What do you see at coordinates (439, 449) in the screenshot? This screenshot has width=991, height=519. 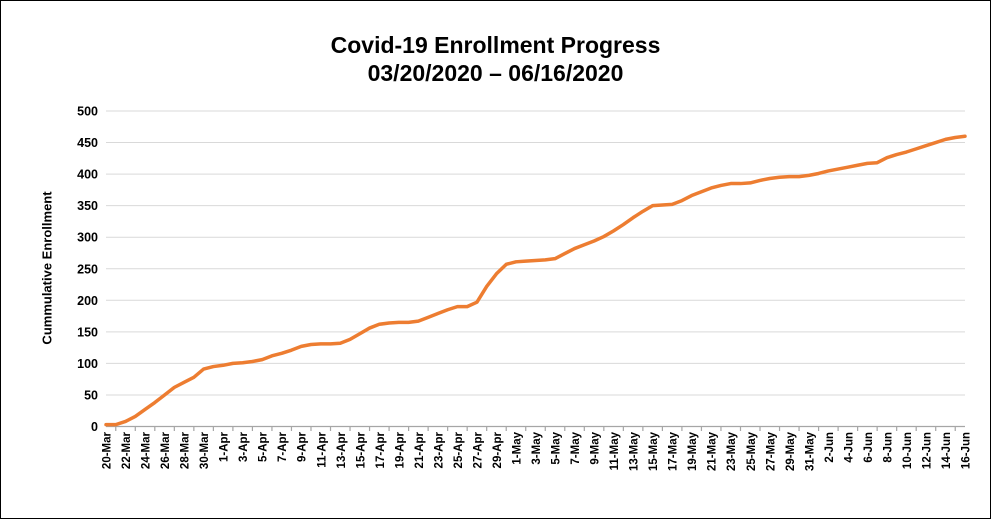 I see `x-tick-label: 23-Apr` at bounding box center [439, 449].